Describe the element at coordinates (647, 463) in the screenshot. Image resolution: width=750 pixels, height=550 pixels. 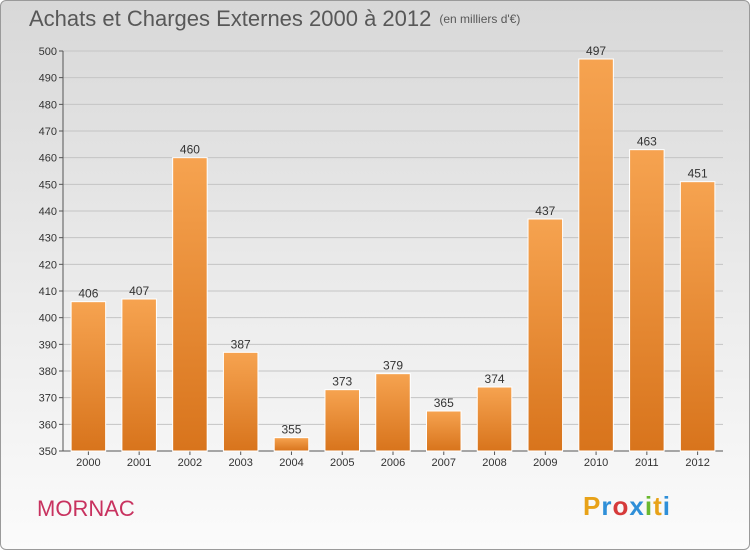
I see `x-tick-label: 2011` at that location.